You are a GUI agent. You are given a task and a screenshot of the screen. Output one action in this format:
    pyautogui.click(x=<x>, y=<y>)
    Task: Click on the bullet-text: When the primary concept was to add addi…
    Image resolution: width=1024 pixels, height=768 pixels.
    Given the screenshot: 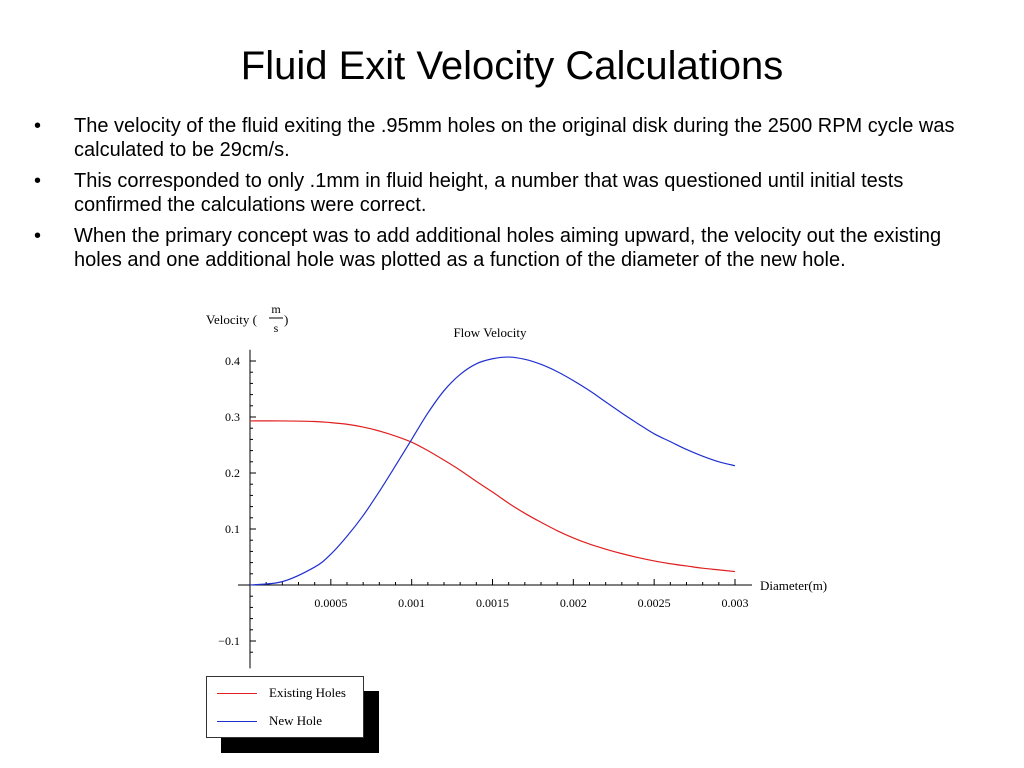 What is the action you would take?
    pyautogui.click(x=508, y=248)
    